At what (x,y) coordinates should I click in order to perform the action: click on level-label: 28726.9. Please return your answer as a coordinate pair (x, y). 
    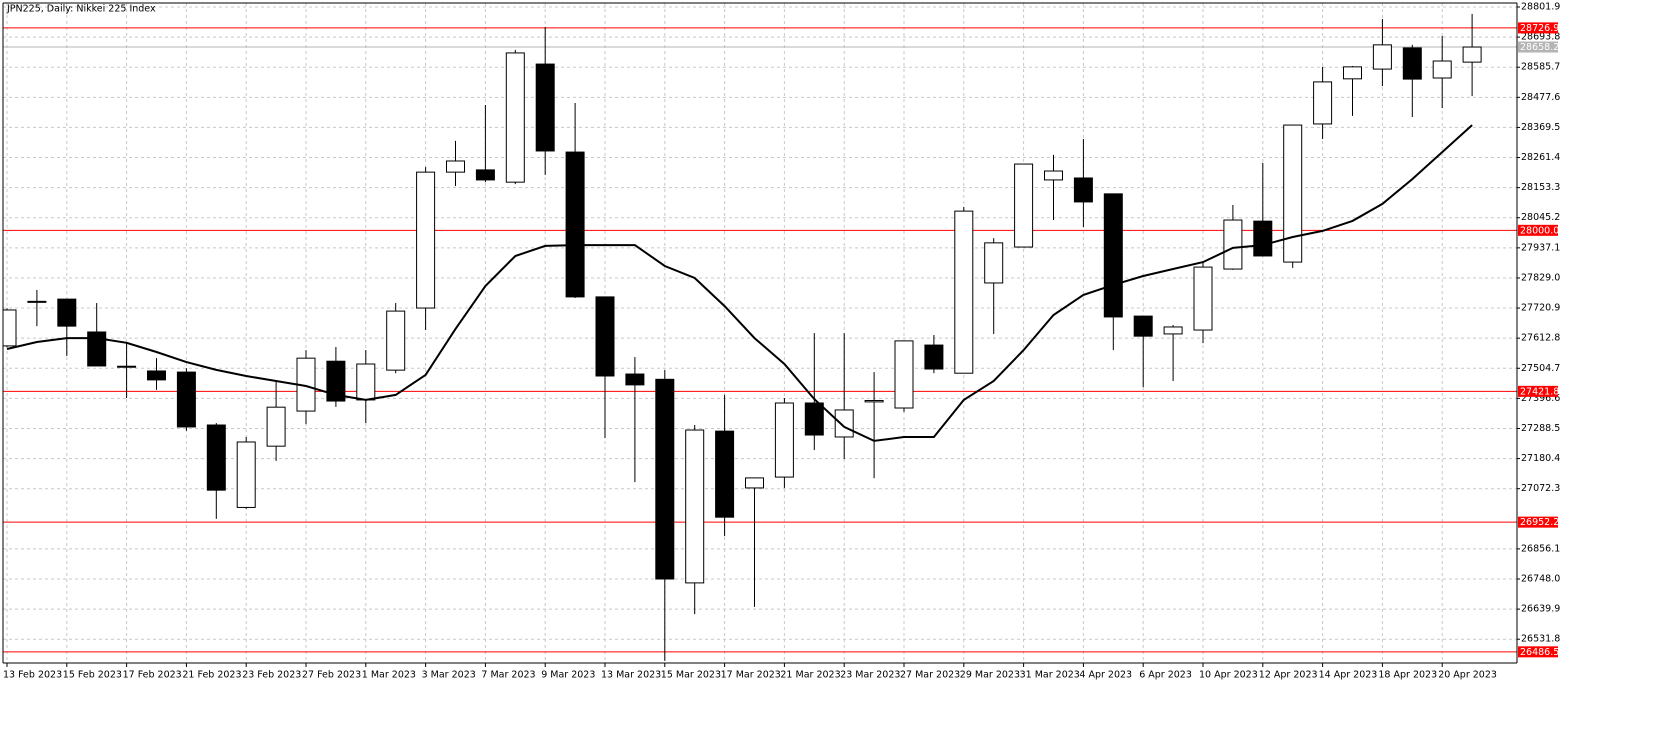
    Looking at the image, I should click on (1539, 28).